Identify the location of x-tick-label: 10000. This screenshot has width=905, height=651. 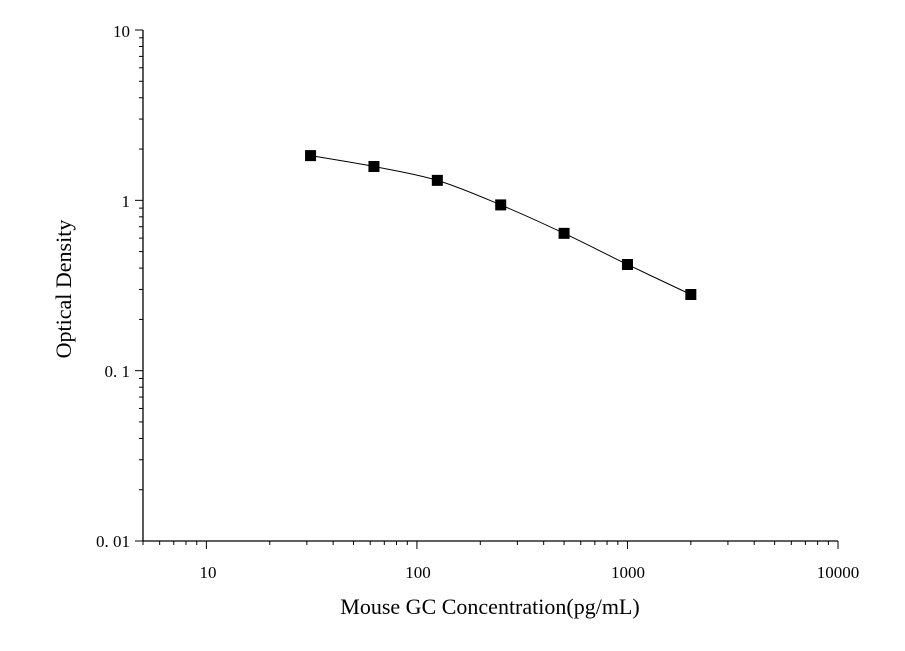
(838, 572).